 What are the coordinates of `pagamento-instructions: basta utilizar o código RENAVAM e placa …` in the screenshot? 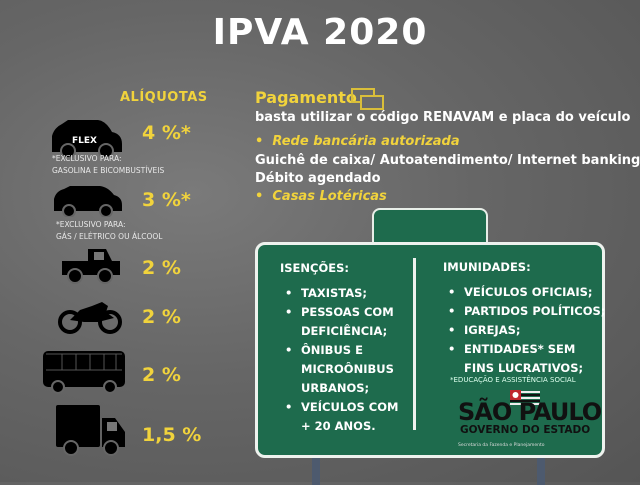 It's located at (443, 117).